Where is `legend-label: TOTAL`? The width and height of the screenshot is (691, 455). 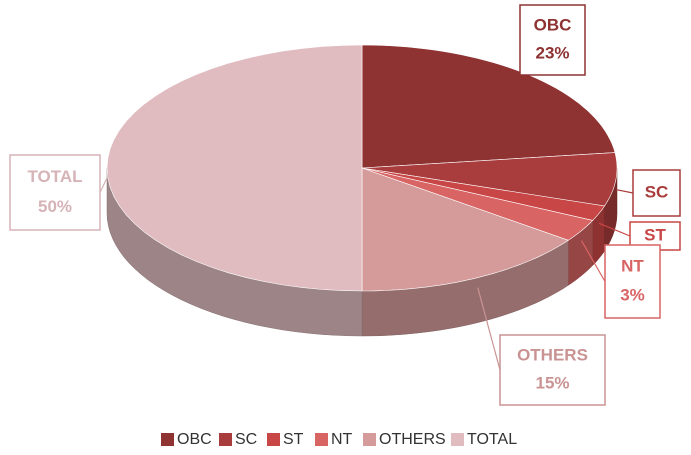
legend-label: TOTAL is located at coordinates (492, 439).